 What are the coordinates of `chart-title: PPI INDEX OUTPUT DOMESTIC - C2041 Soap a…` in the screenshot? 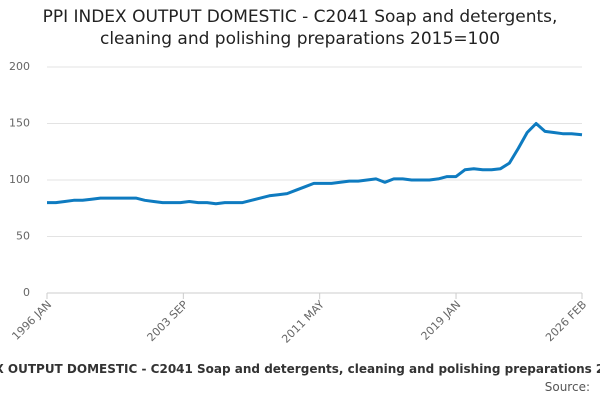 It's located at (300, 28).